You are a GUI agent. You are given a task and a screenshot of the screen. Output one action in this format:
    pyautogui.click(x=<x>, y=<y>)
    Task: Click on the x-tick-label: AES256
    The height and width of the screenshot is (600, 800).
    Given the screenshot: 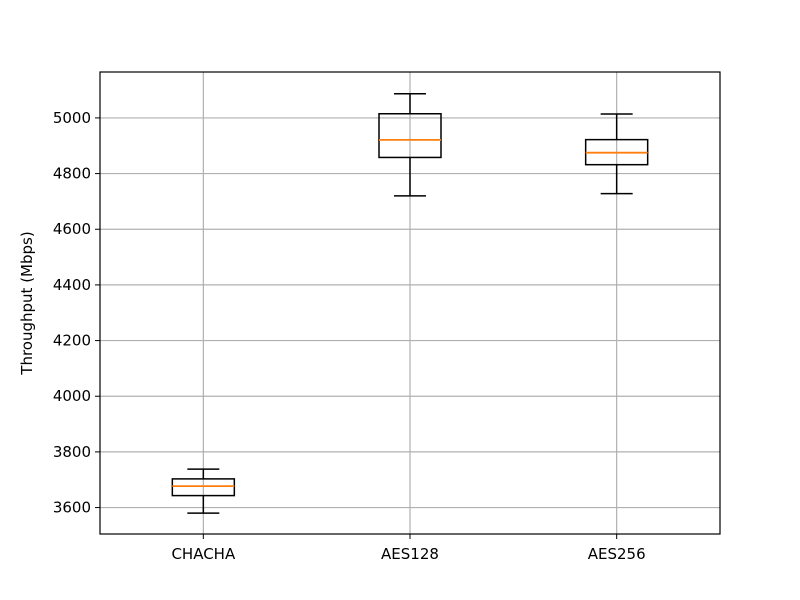 What is the action you would take?
    pyautogui.click(x=617, y=554)
    